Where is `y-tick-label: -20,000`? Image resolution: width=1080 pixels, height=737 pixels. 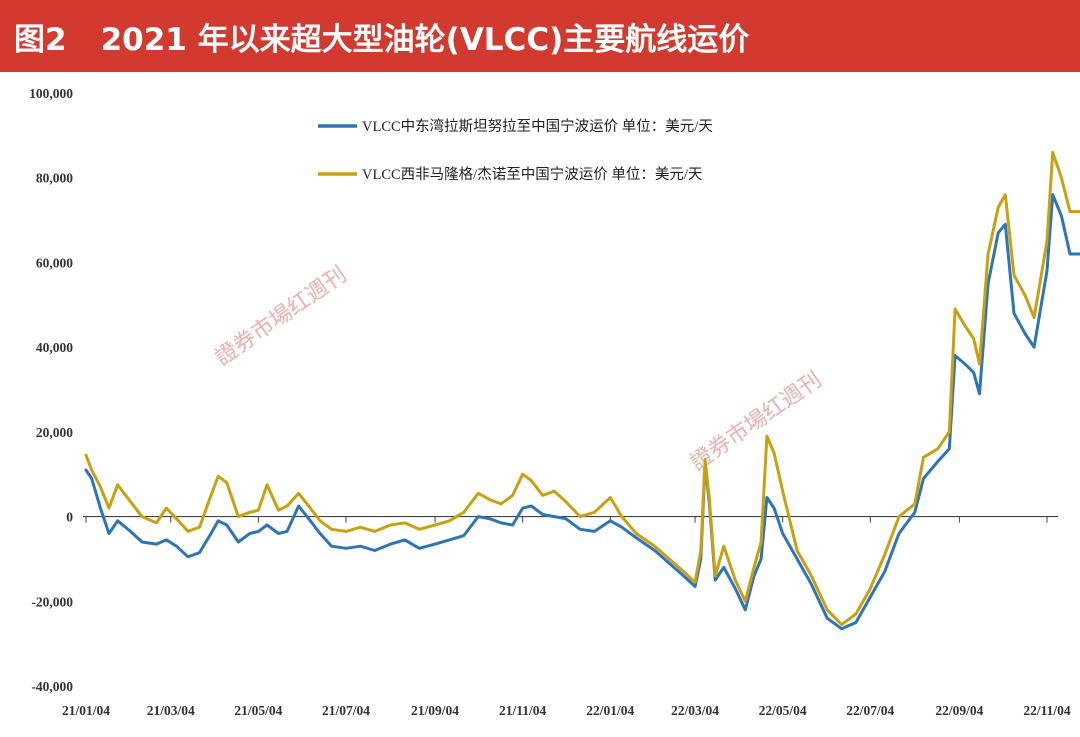
y-tick-label: -20,000 is located at coordinates (52, 601).